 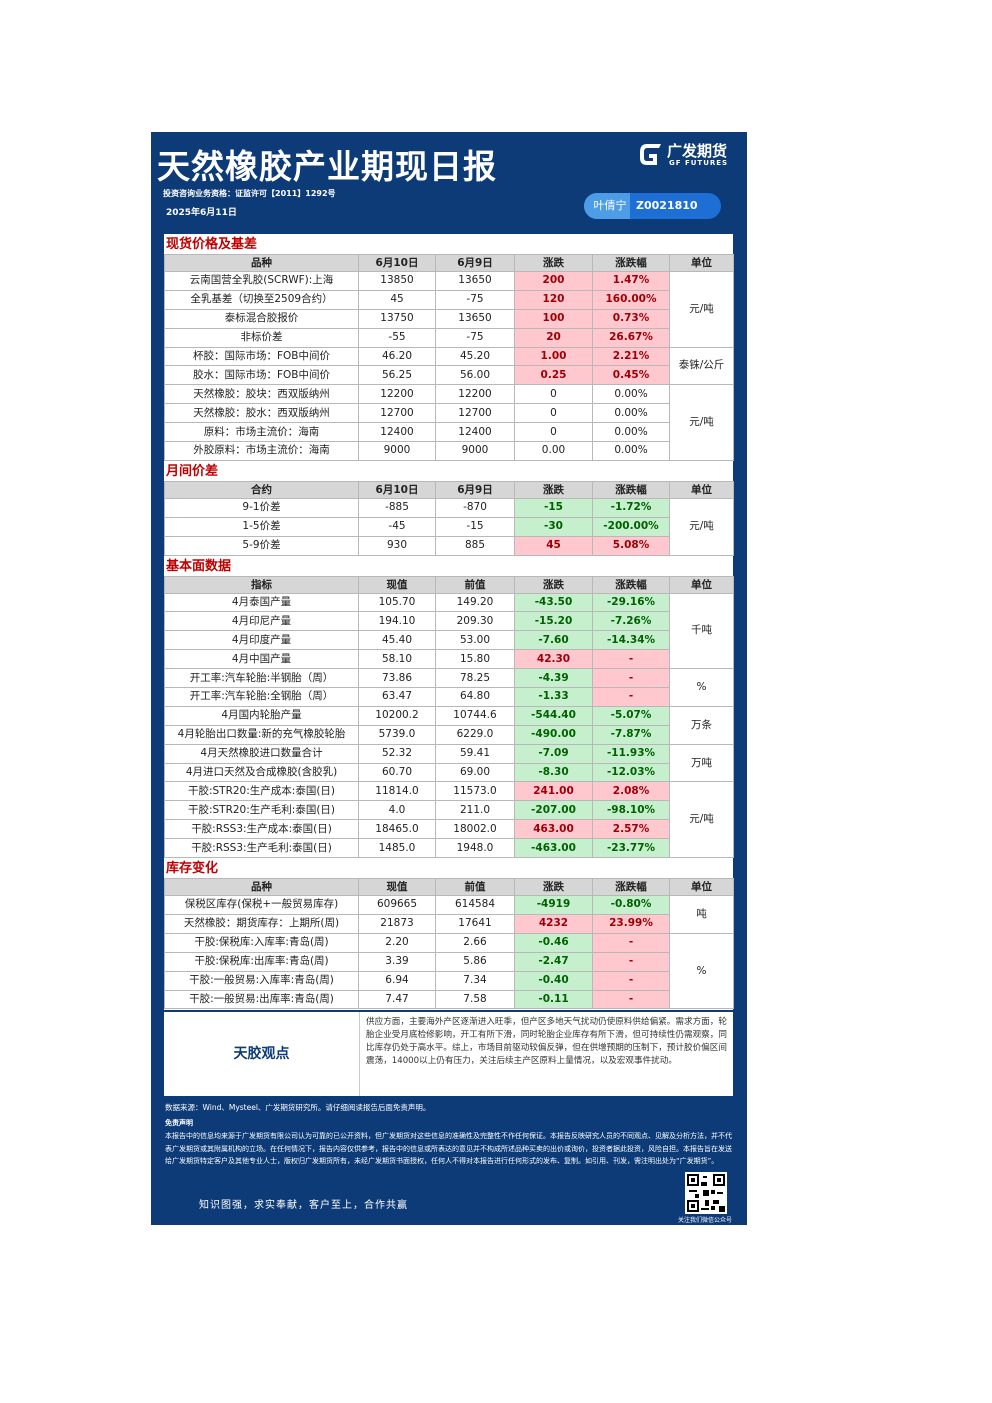 I want to click on change-cell: 200, so click(x=553, y=281).